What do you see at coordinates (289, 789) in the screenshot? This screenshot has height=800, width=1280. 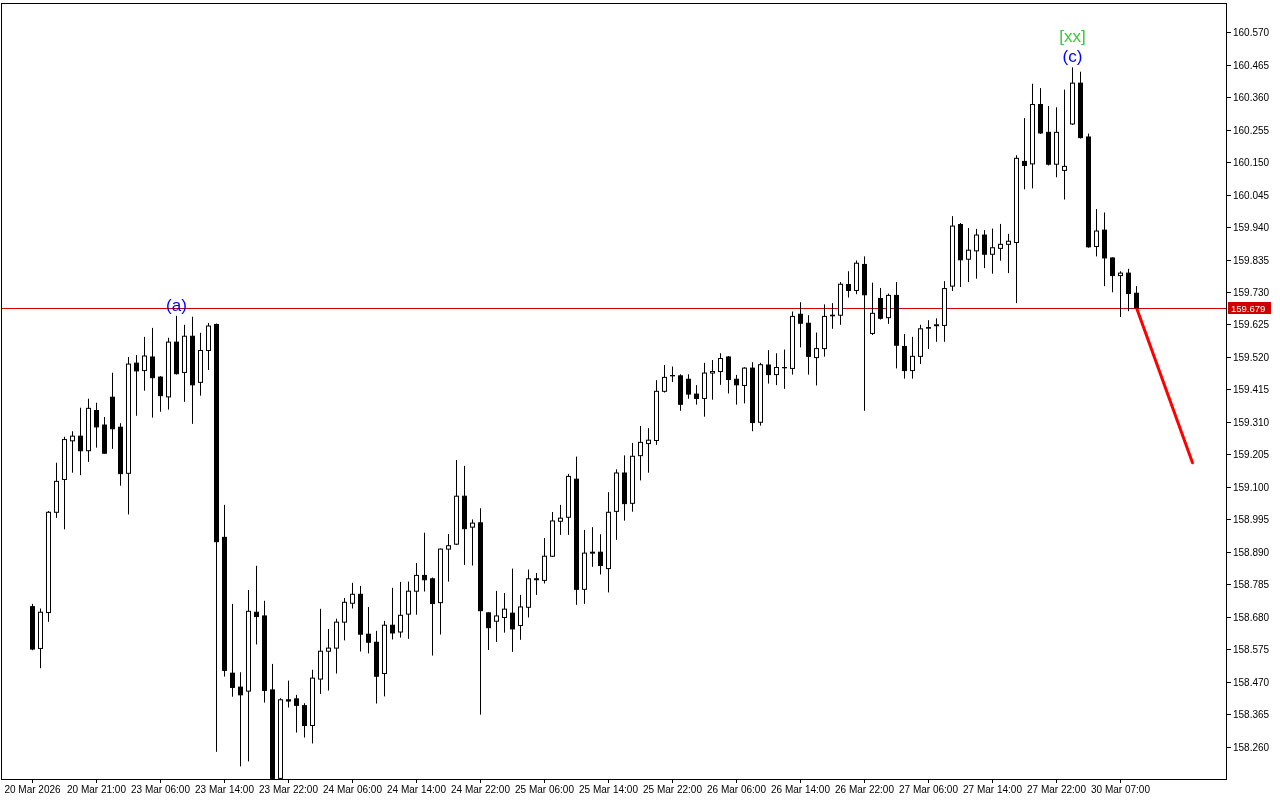 I see `x-tick-label: 23 Mar 22:00` at bounding box center [289, 789].